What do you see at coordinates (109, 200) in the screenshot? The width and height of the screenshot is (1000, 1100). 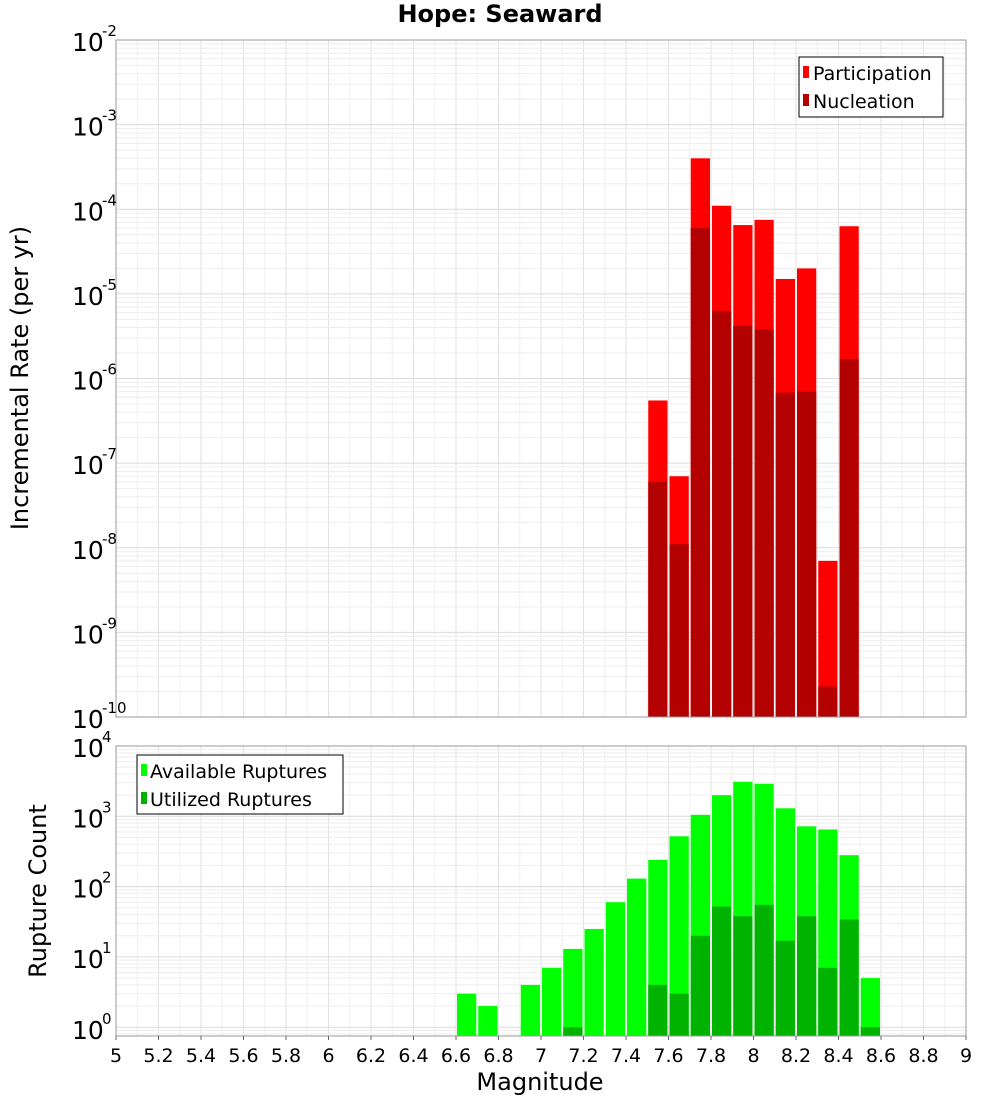 I see `top-y-tick-exponent: -4` at bounding box center [109, 200].